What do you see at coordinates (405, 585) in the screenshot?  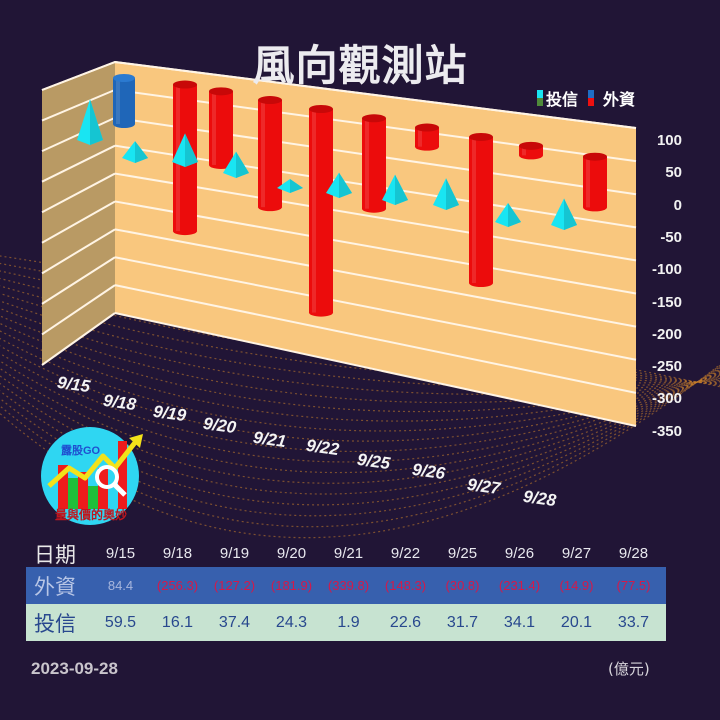 I see `table-cell: (148.3)` at bounding box center [405, 585].